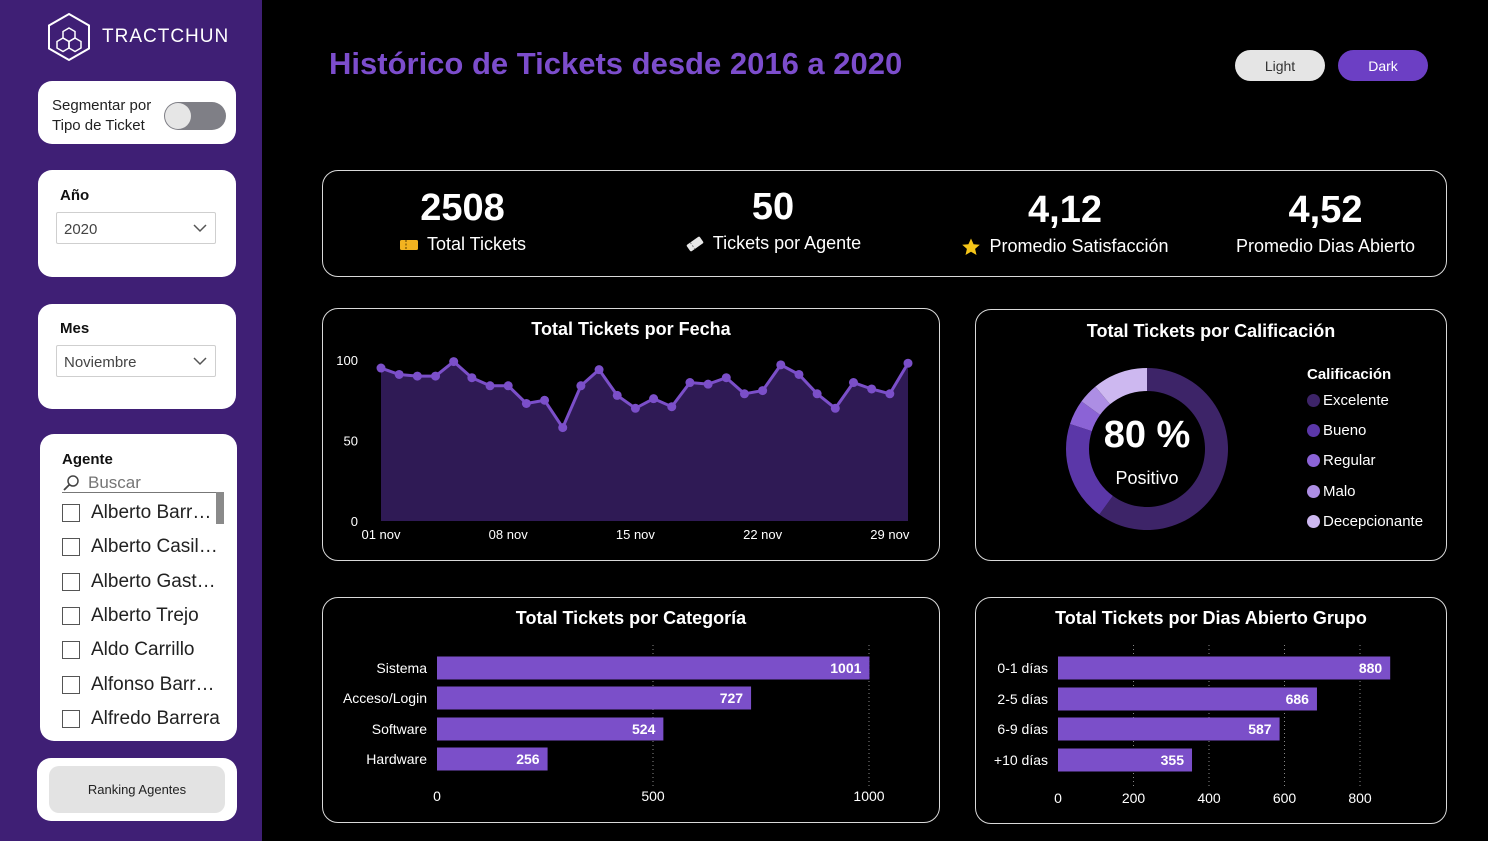 The width and height of the screenshot is (1488, 841). Describe the element at coordinates (1336, 430) in the screenshot. I see `legend-item: Bueno` at that location.